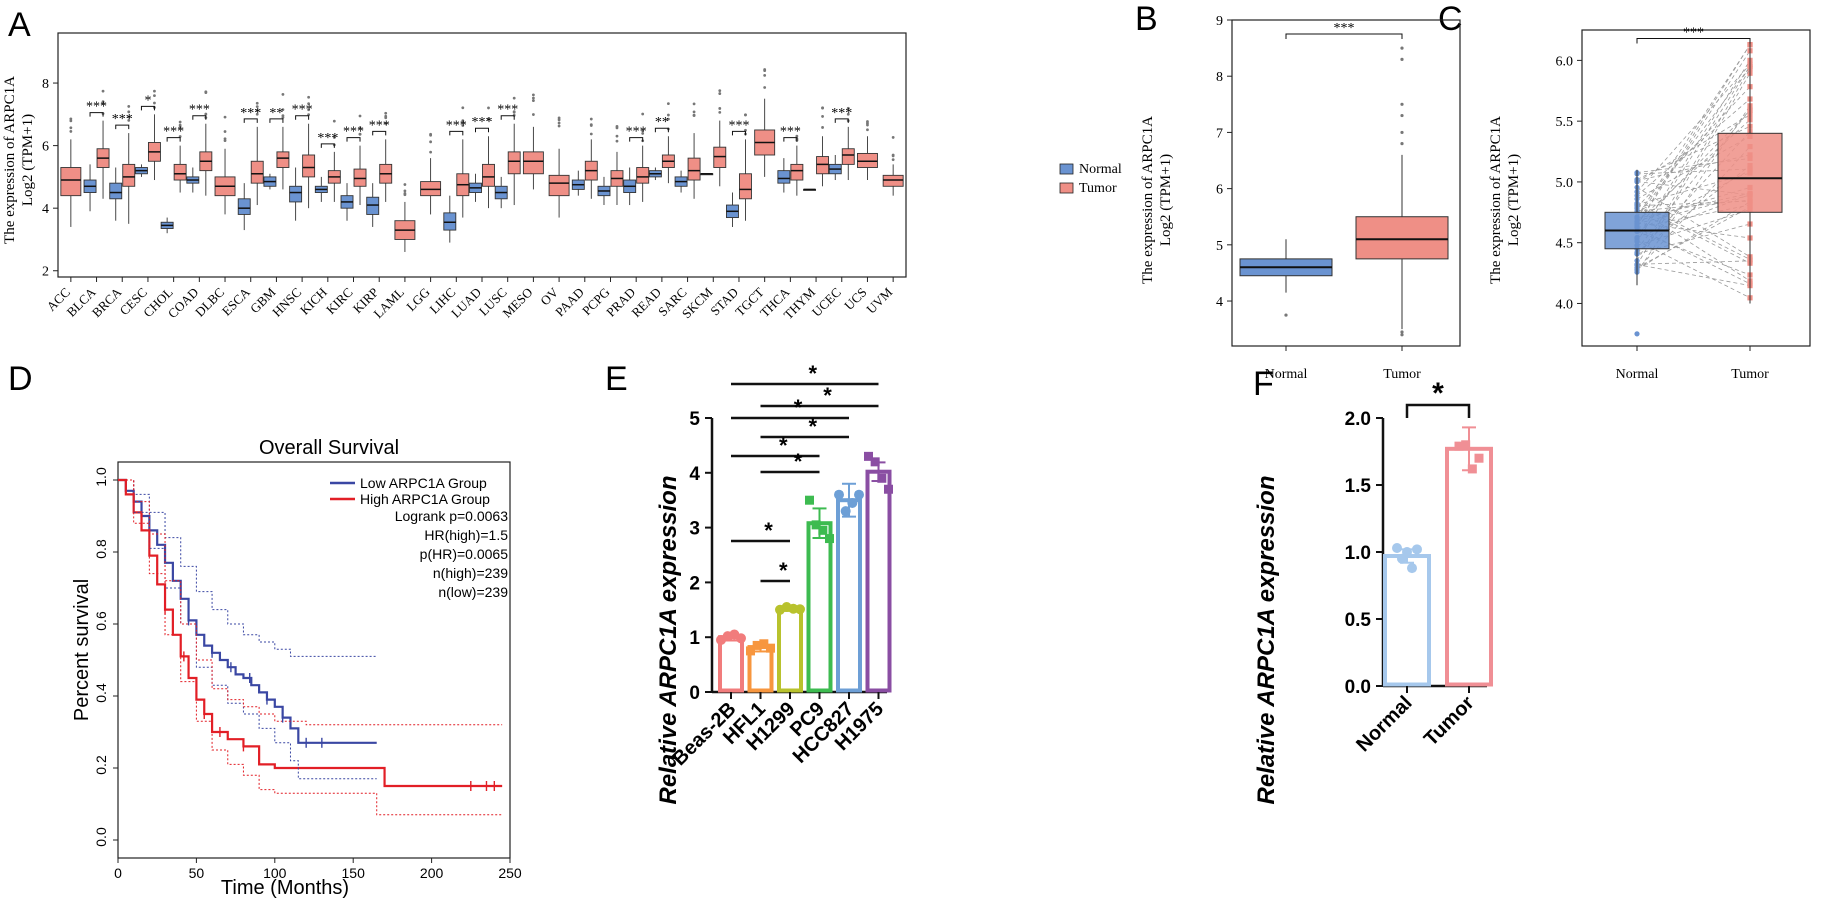  I want to click on d-plot-frame, so click(314, 660).